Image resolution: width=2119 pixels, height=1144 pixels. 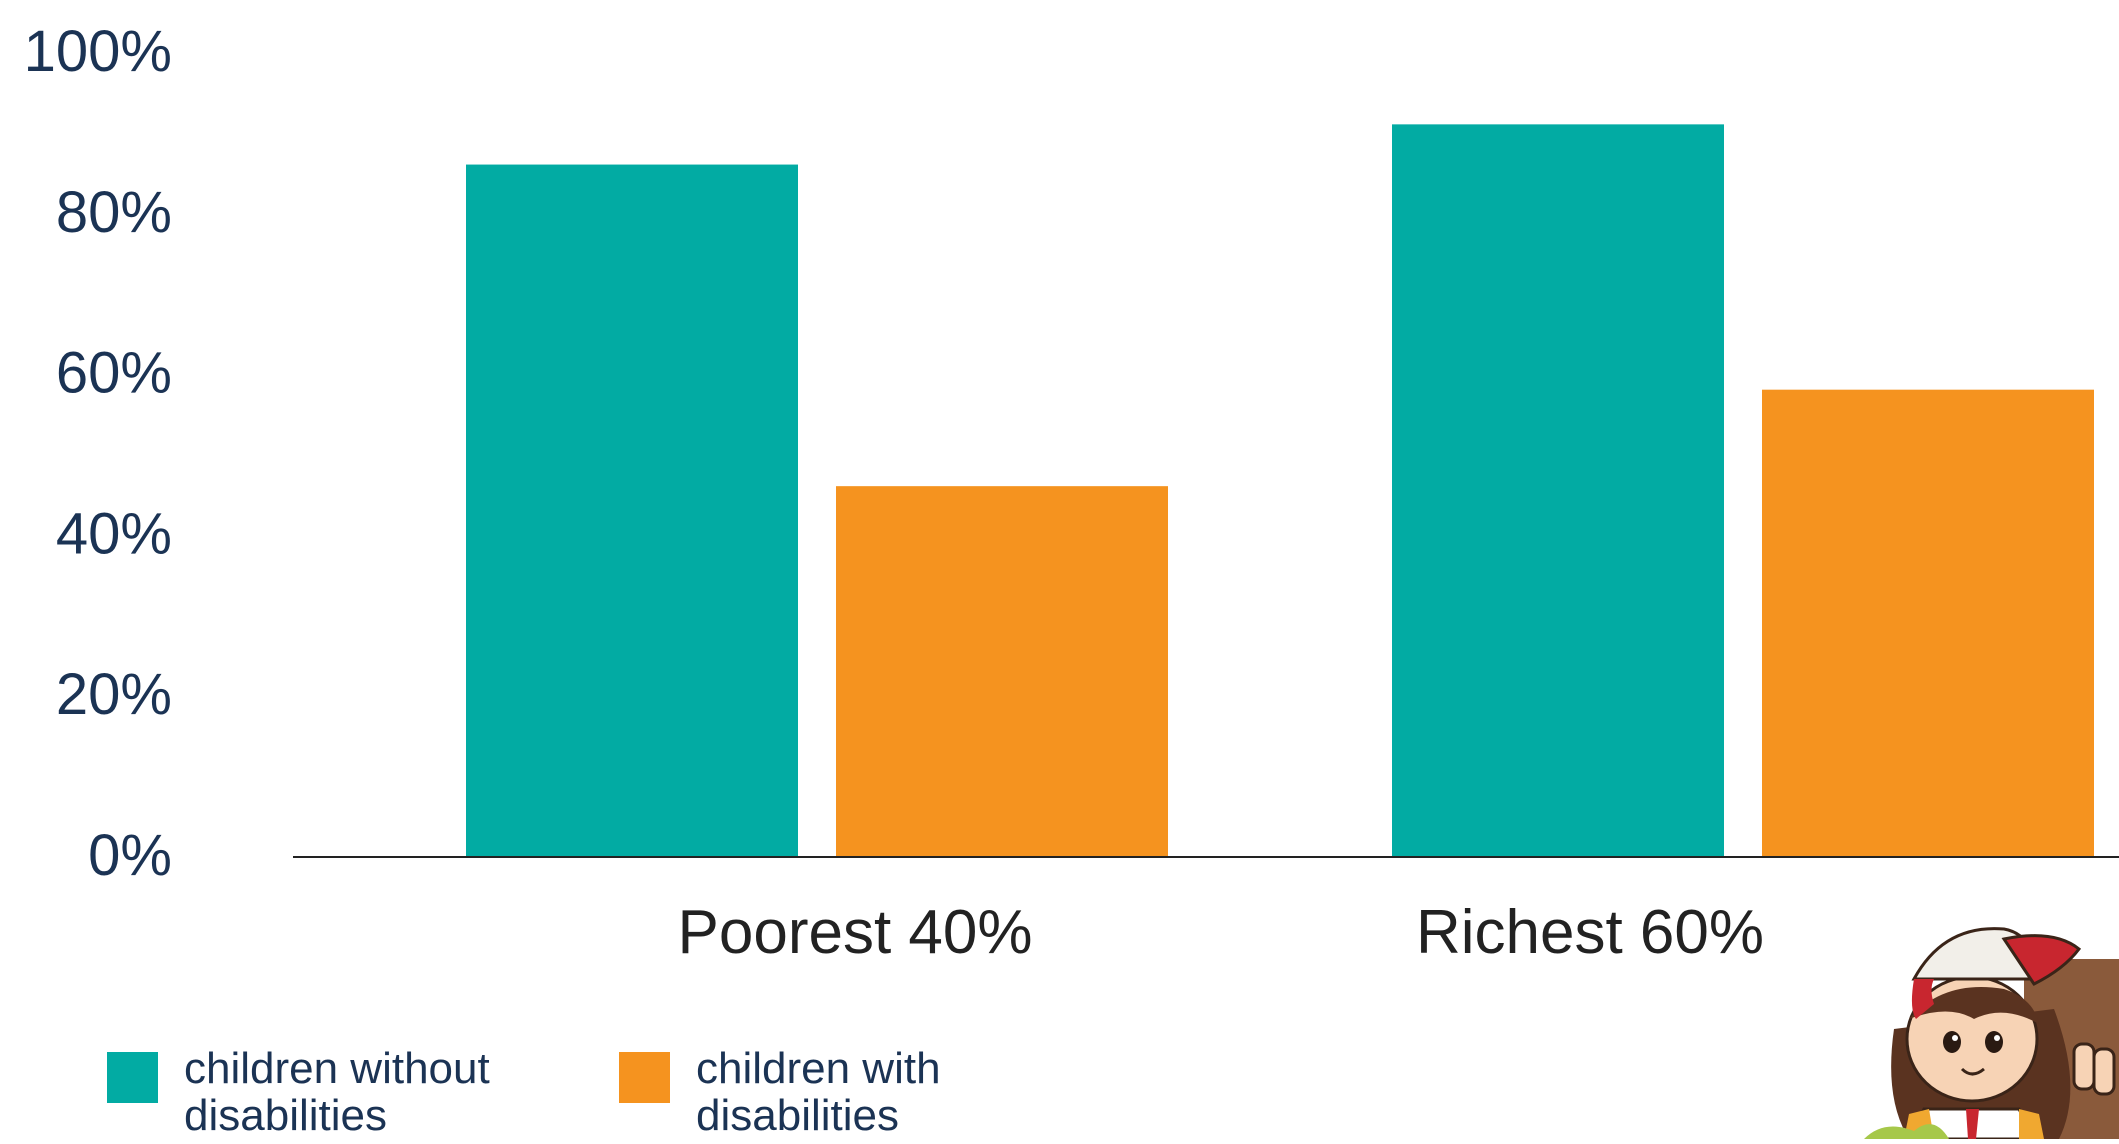 I want to click on bar-without-disabilities-richest, so click(x=1558, y=490).